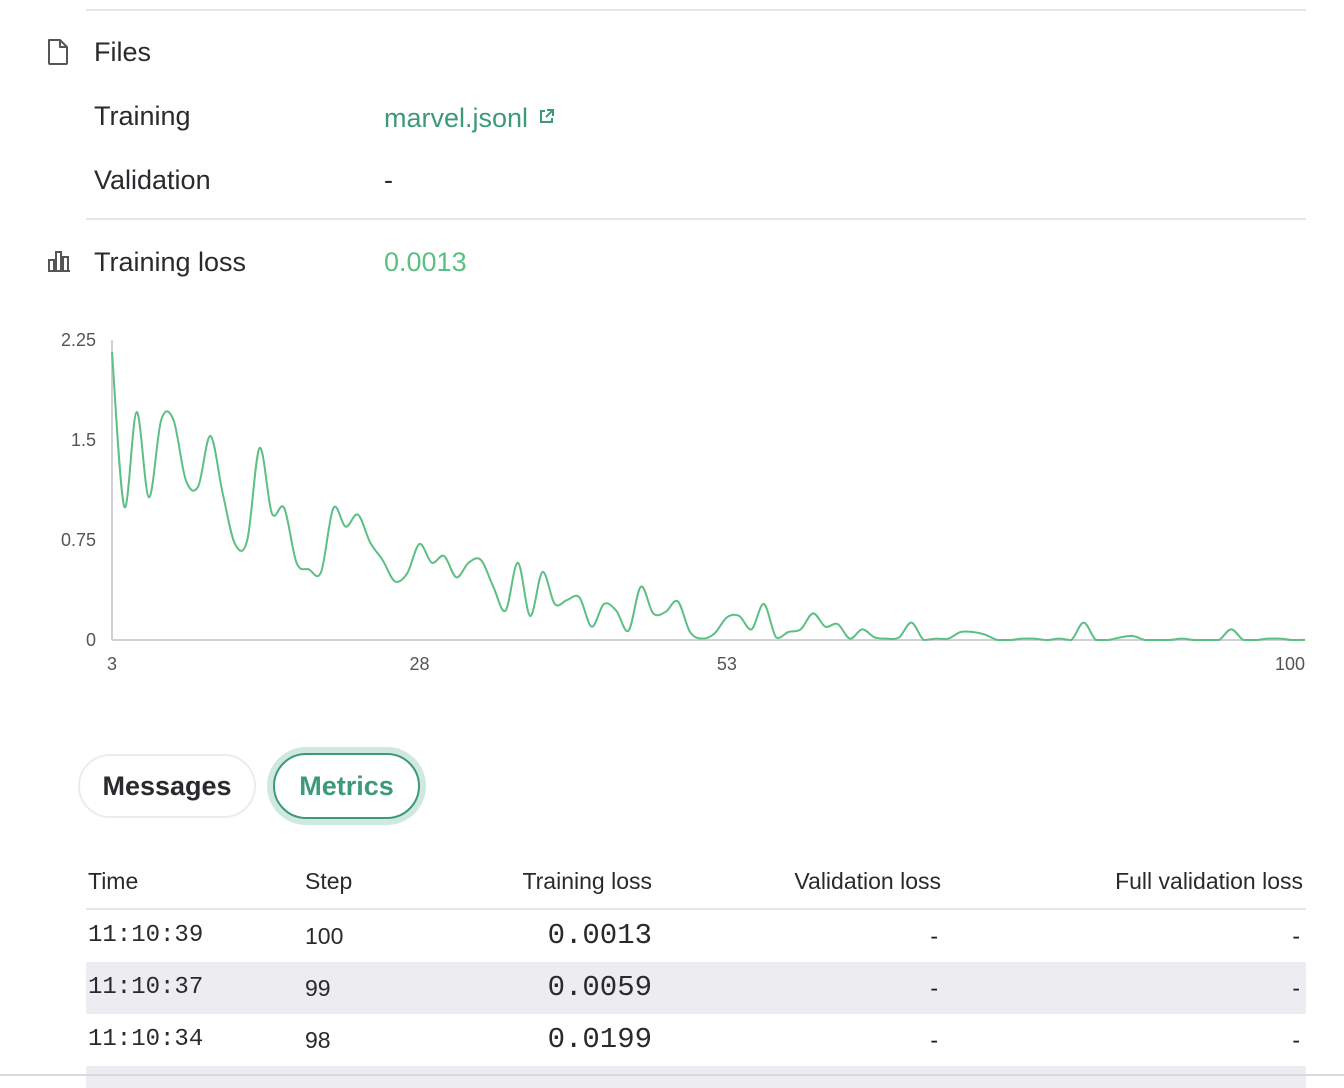  Describe the element at coordinates (113, 881) in the screenshot. I see `column-header-time: Time` at that location.